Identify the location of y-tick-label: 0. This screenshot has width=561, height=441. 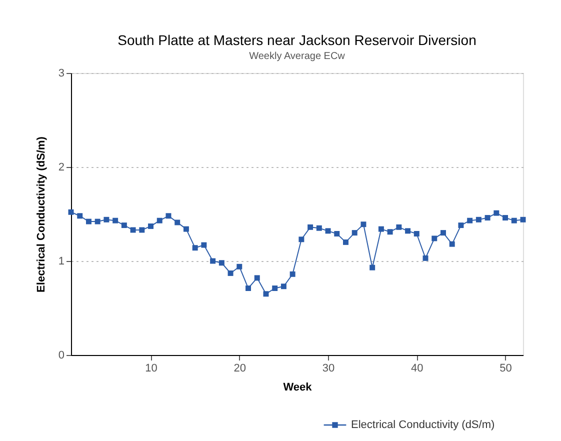
(61, 356).